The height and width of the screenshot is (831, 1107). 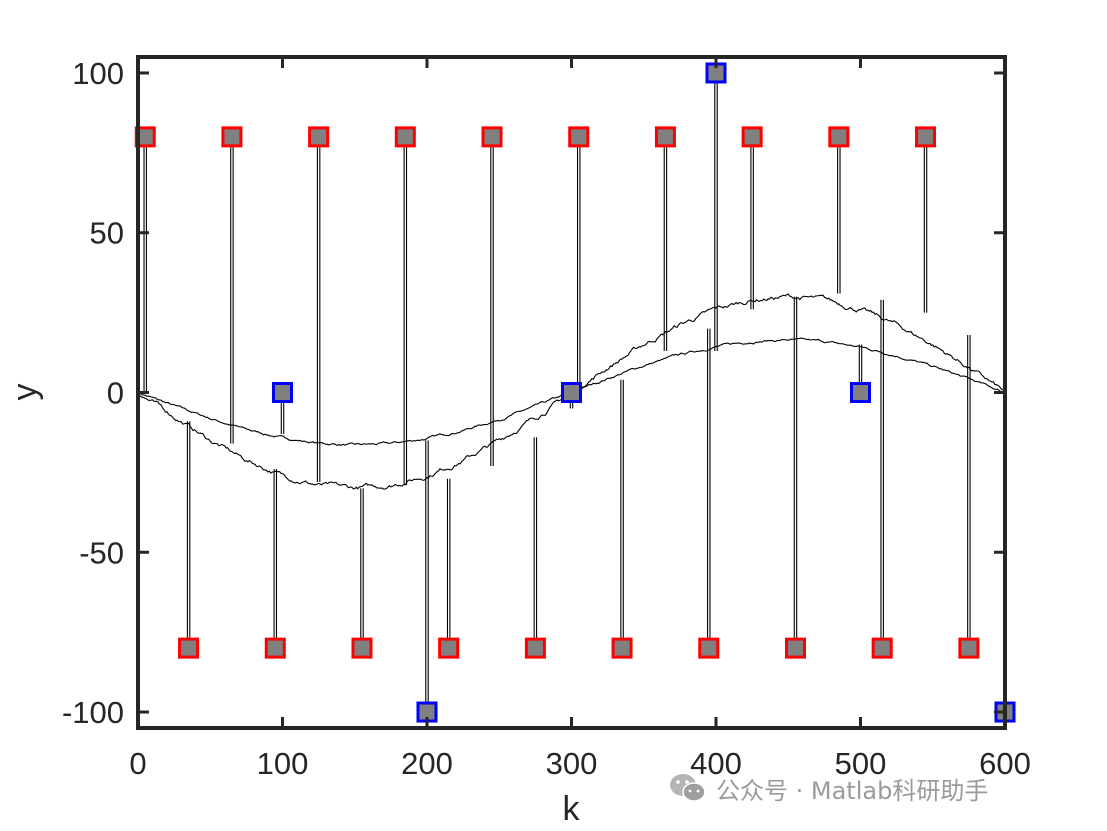 I want to click on y-tick-label: 50, so click(x=107, y=233).